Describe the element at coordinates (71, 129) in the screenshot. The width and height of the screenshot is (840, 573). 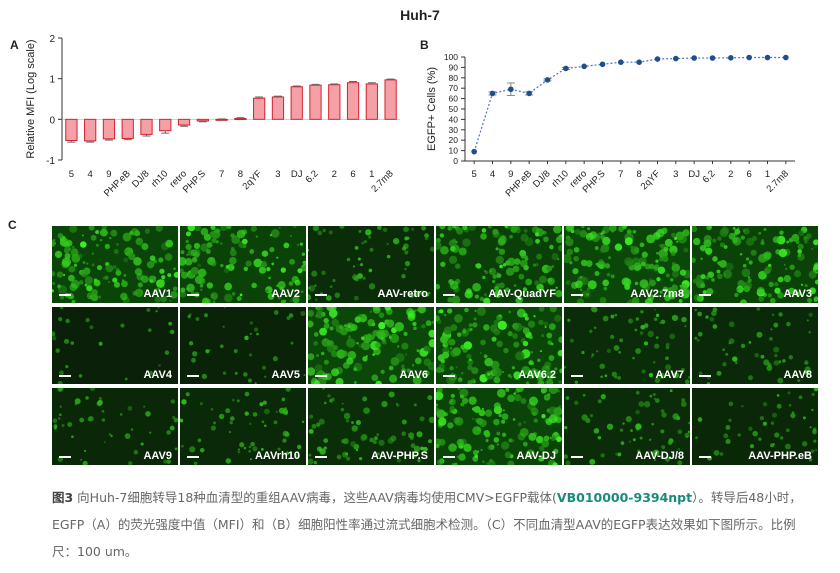
I see `bar` at that location.